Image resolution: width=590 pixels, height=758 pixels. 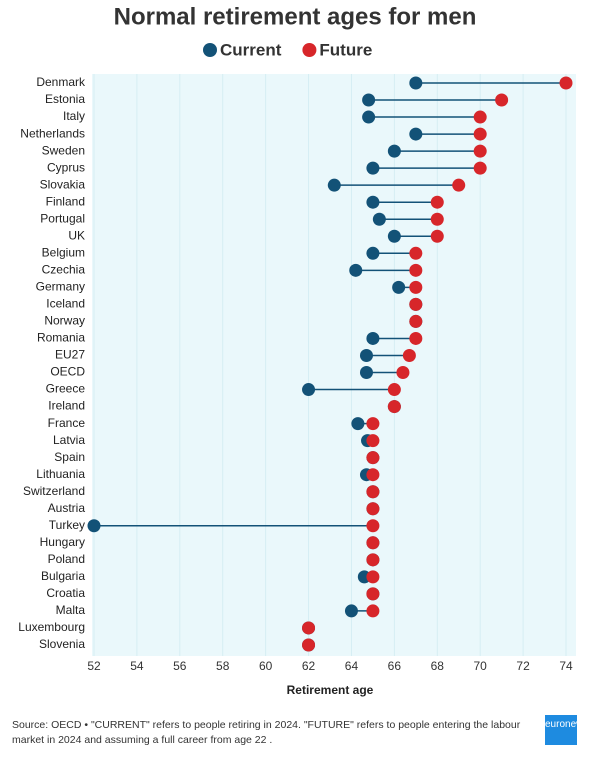 I want to click on y-tick-label: Slovenia, so click(x=62, y=644).